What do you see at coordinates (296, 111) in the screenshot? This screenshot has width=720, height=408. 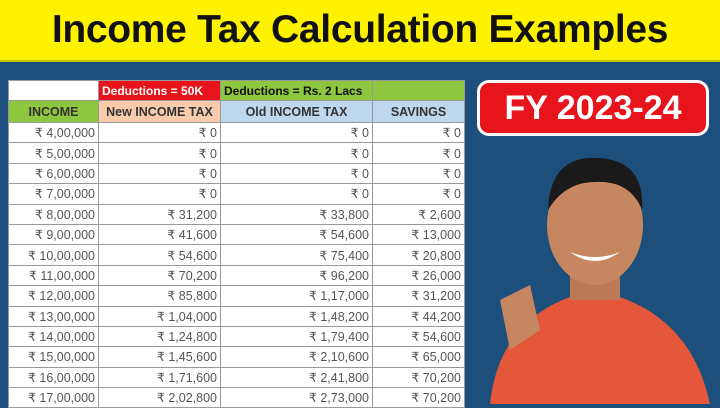 I see `col-old-tax: Old INCOME TAX` at bounding box center [296, 111].